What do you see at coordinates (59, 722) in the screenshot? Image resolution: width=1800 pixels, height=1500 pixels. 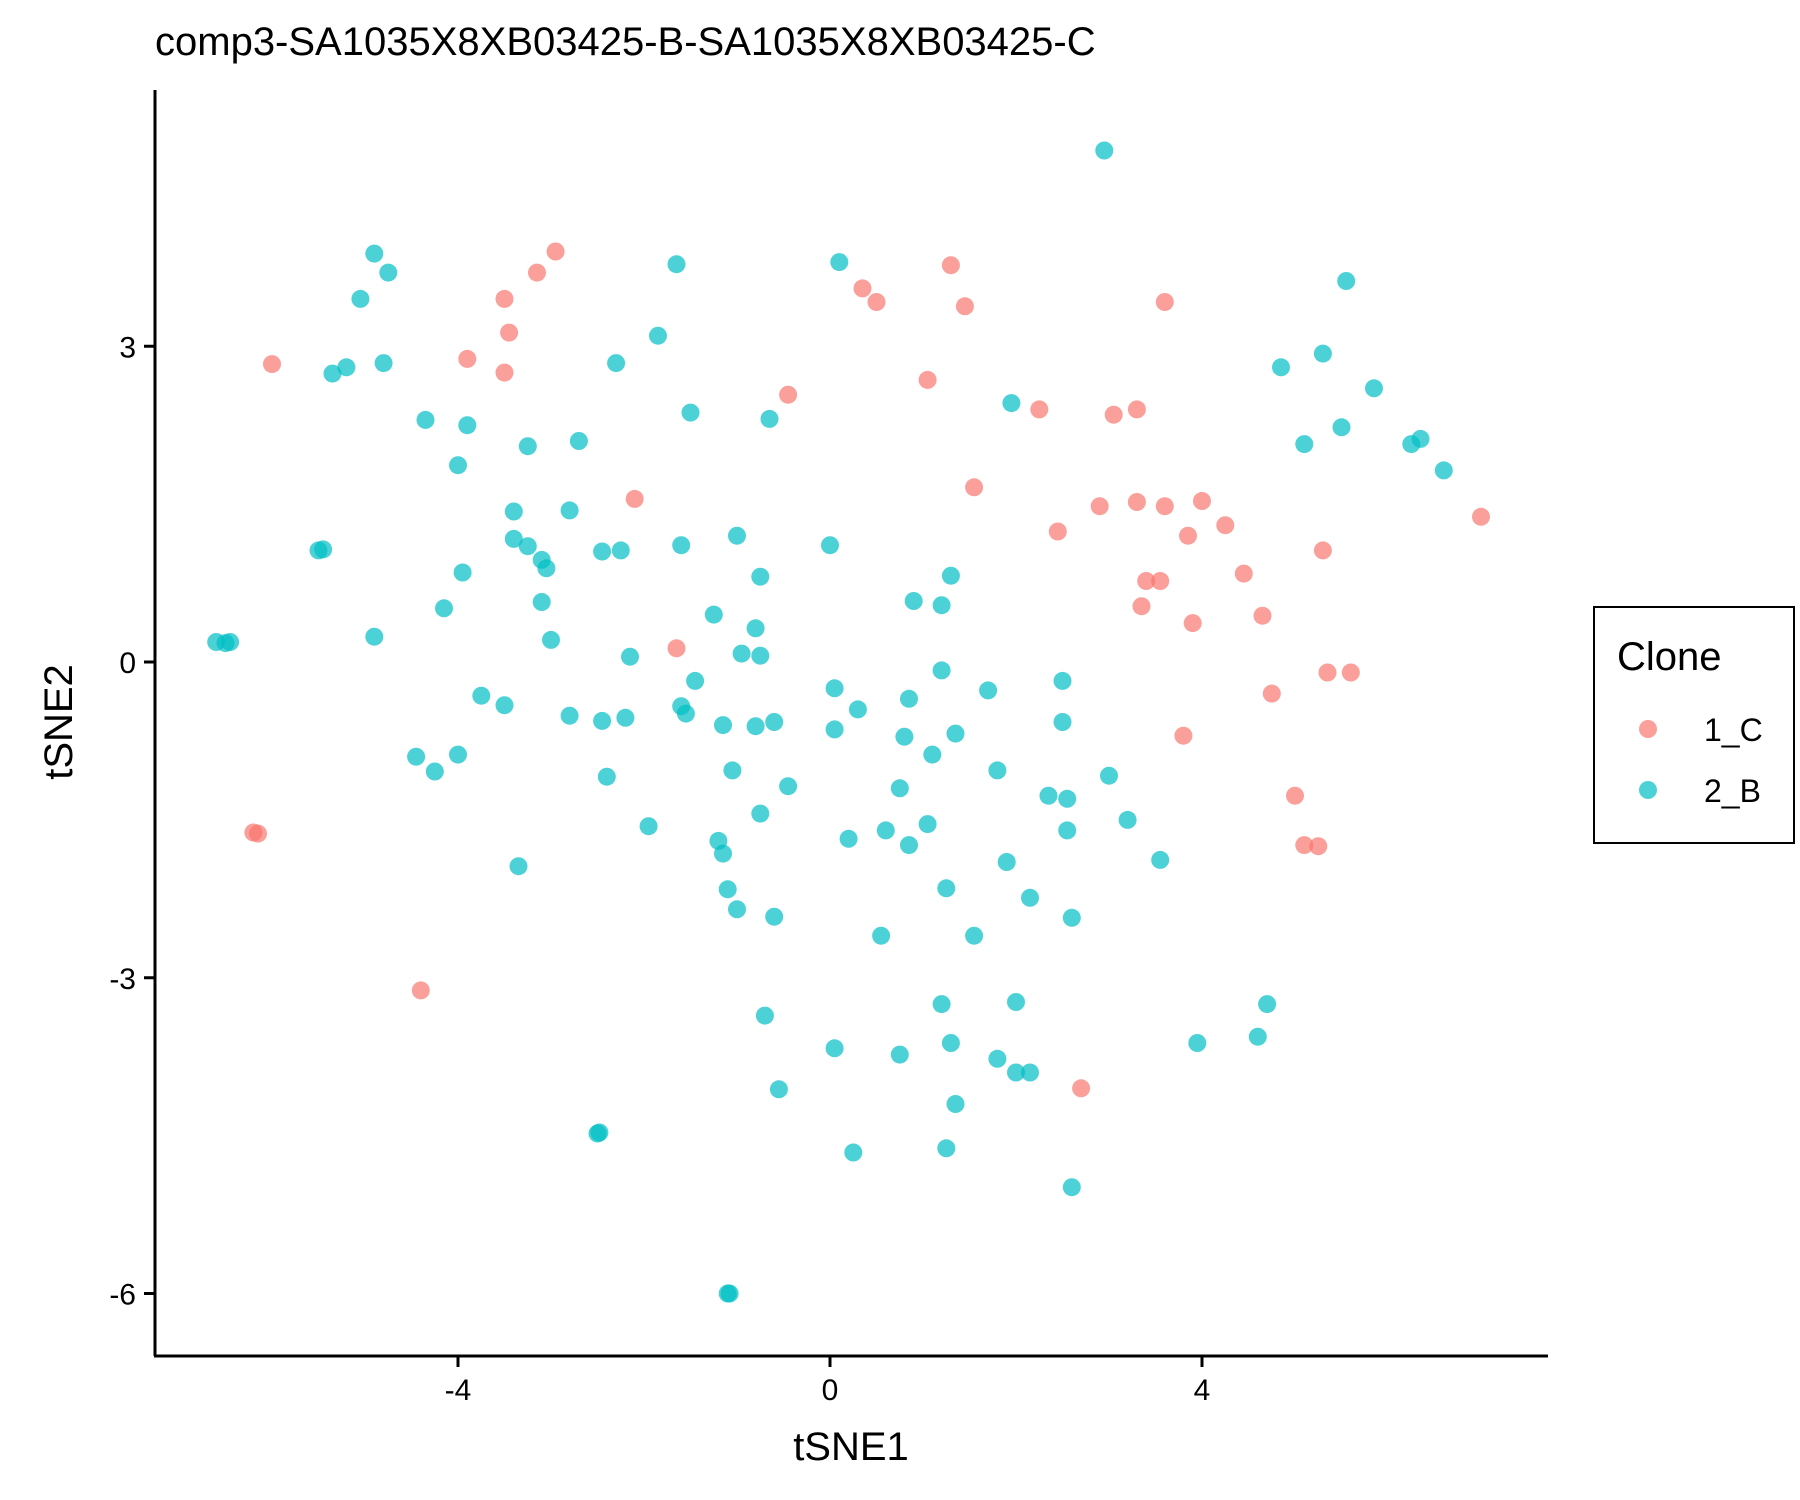 I see `y-axis-title: tSNE2` at bounding box center [59, 722].